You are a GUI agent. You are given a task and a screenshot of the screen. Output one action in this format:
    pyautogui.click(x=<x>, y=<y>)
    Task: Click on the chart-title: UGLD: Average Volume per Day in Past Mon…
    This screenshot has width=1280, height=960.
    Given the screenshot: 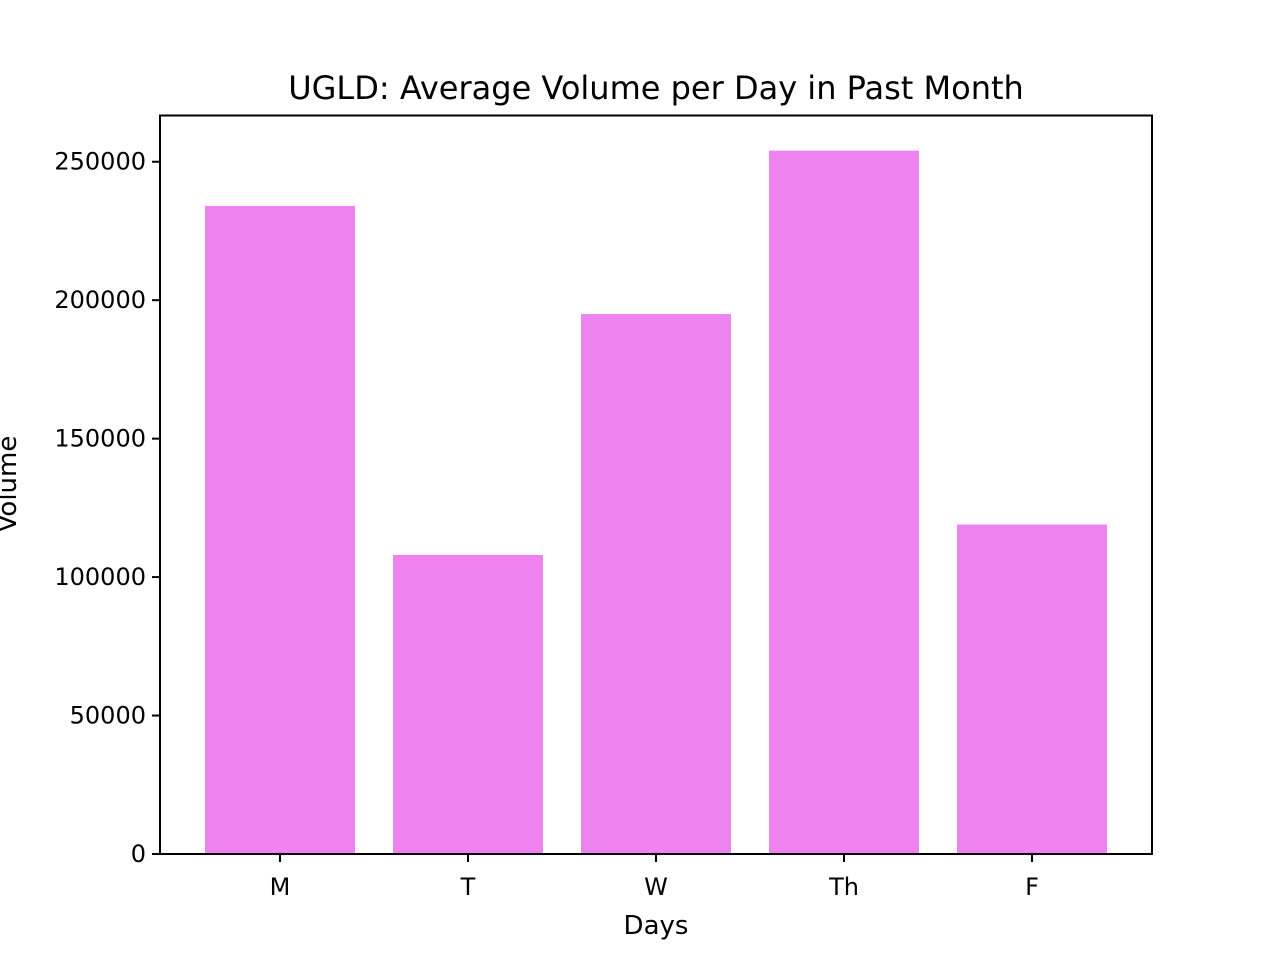 What is the action you would take?
    pyautogui.click(x=656, y=88)
    